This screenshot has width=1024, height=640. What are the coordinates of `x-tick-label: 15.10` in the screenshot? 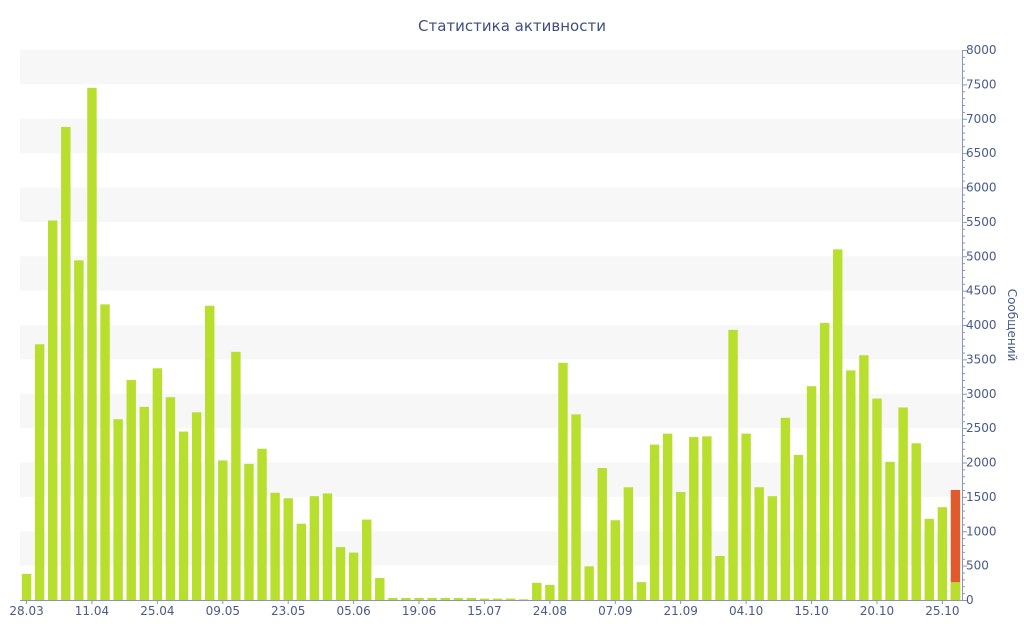 It's located at (811, 611).